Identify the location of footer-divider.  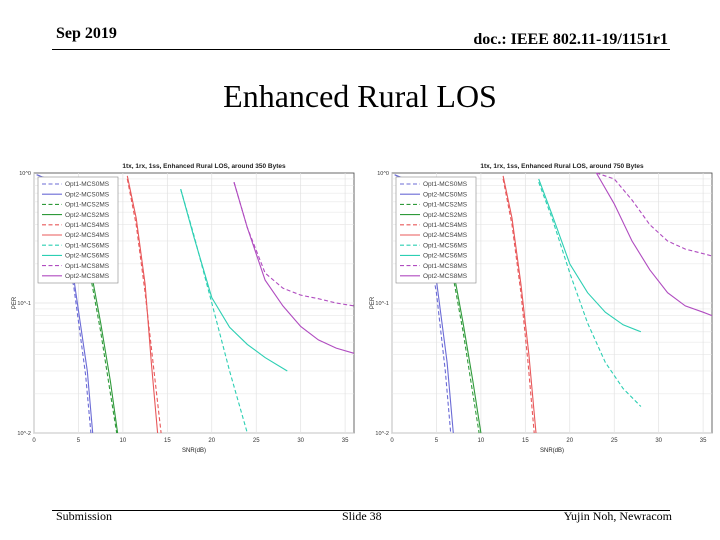
(361, 510).